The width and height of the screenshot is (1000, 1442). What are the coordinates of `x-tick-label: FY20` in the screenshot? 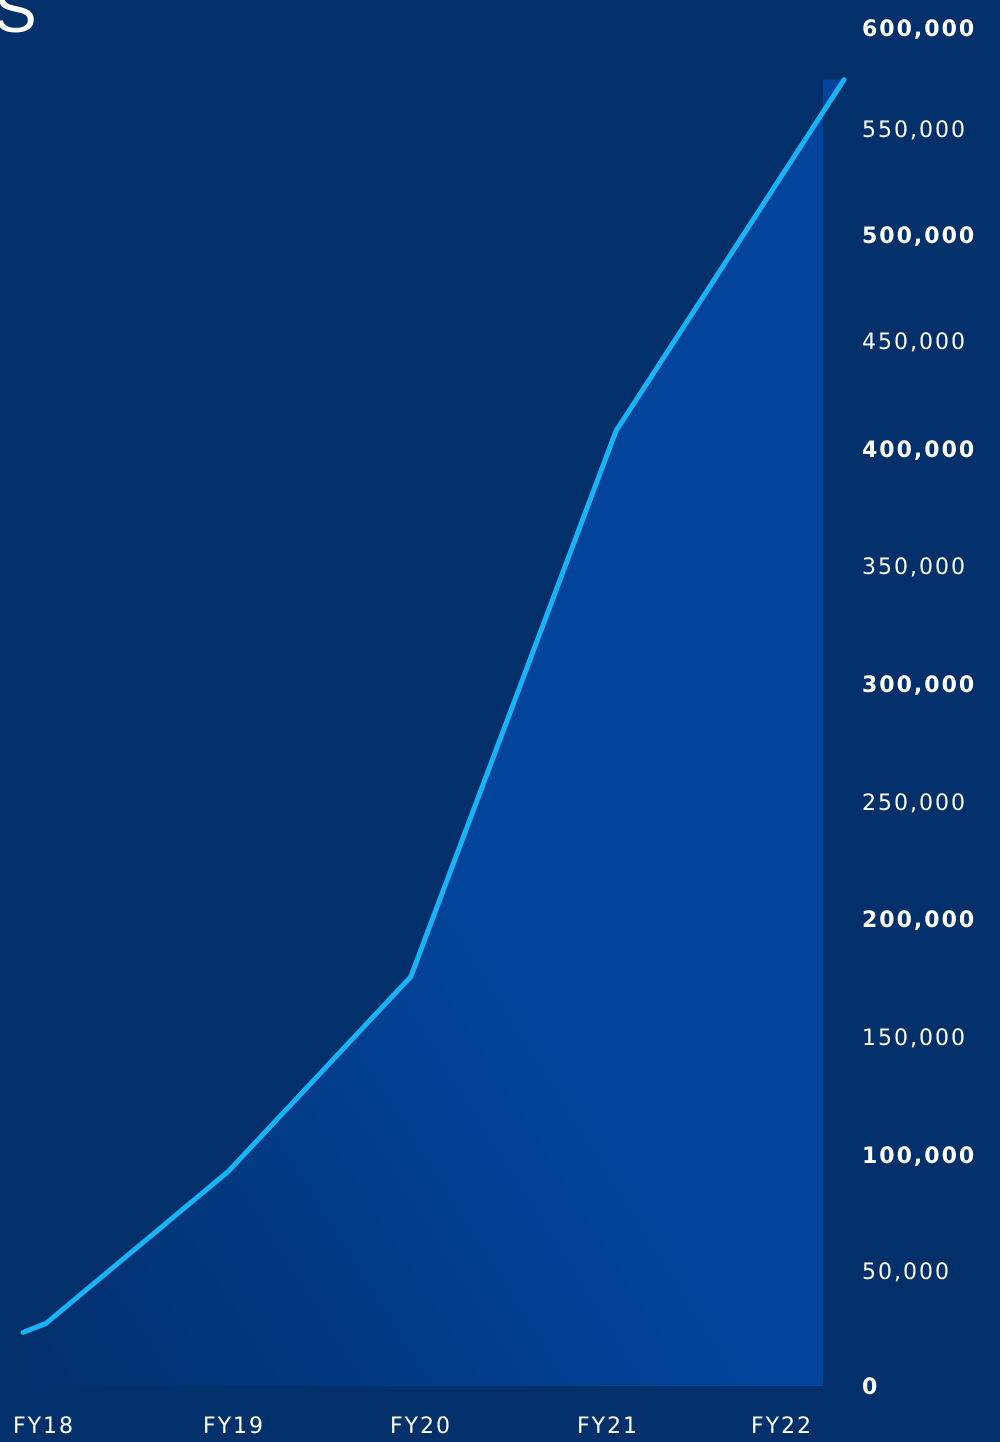 It's located at (421, 1426).